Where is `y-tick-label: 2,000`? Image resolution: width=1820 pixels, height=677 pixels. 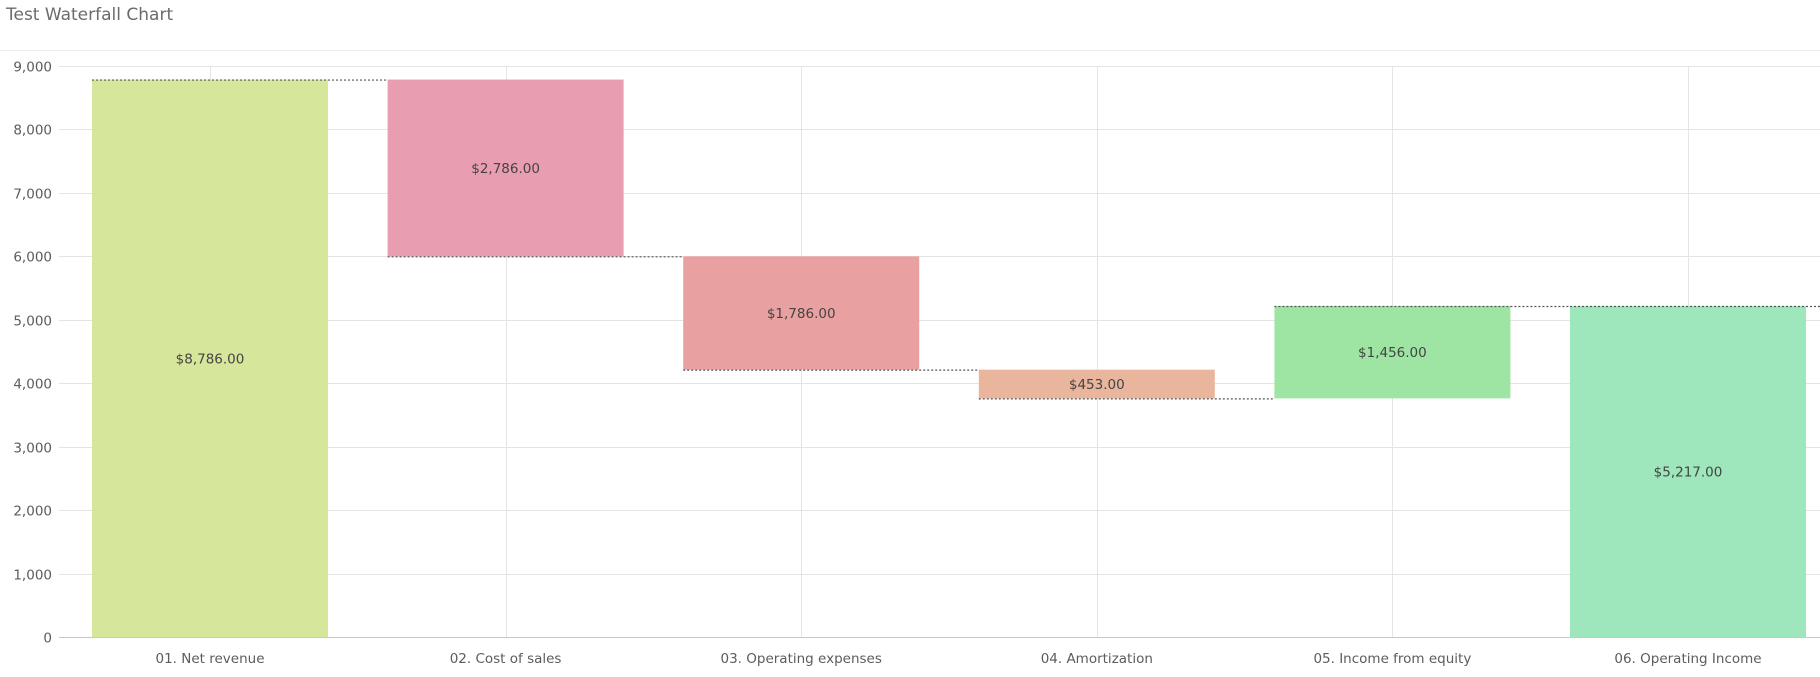 y-tick-label: 2,000 is located at coordinates (32, 512).